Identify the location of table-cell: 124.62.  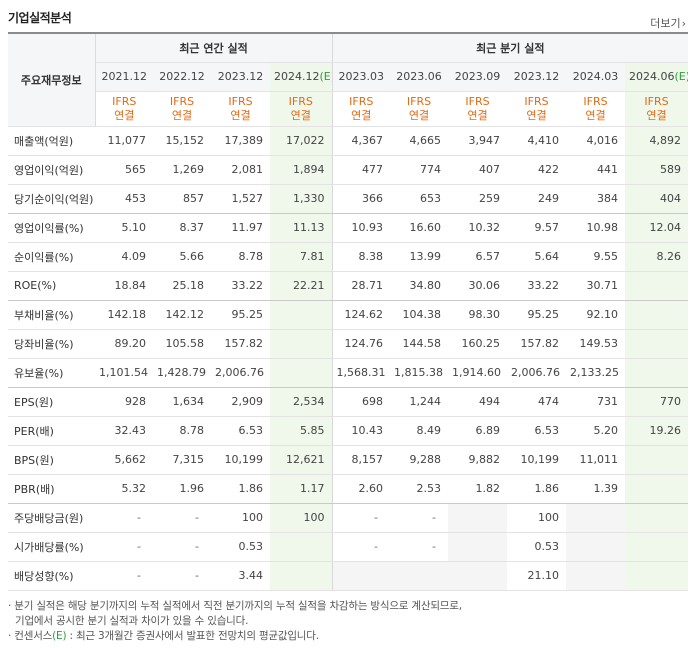
(361, 315).